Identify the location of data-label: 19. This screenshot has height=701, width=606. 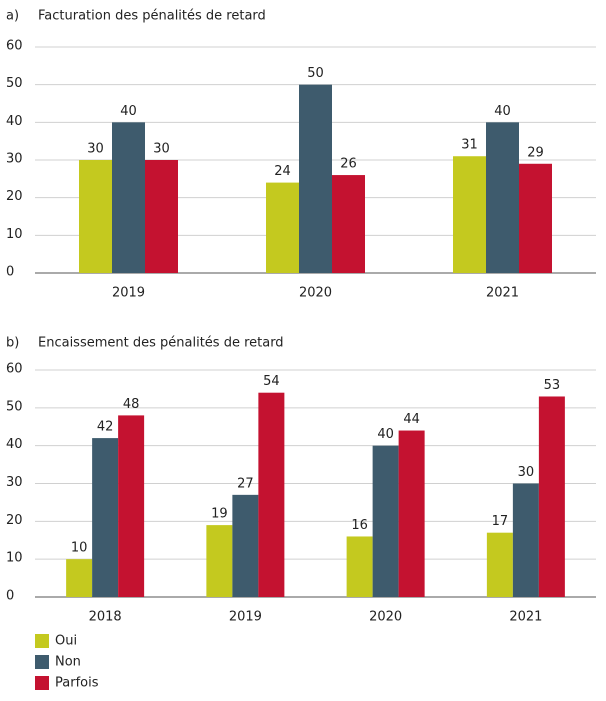
(219, 514).